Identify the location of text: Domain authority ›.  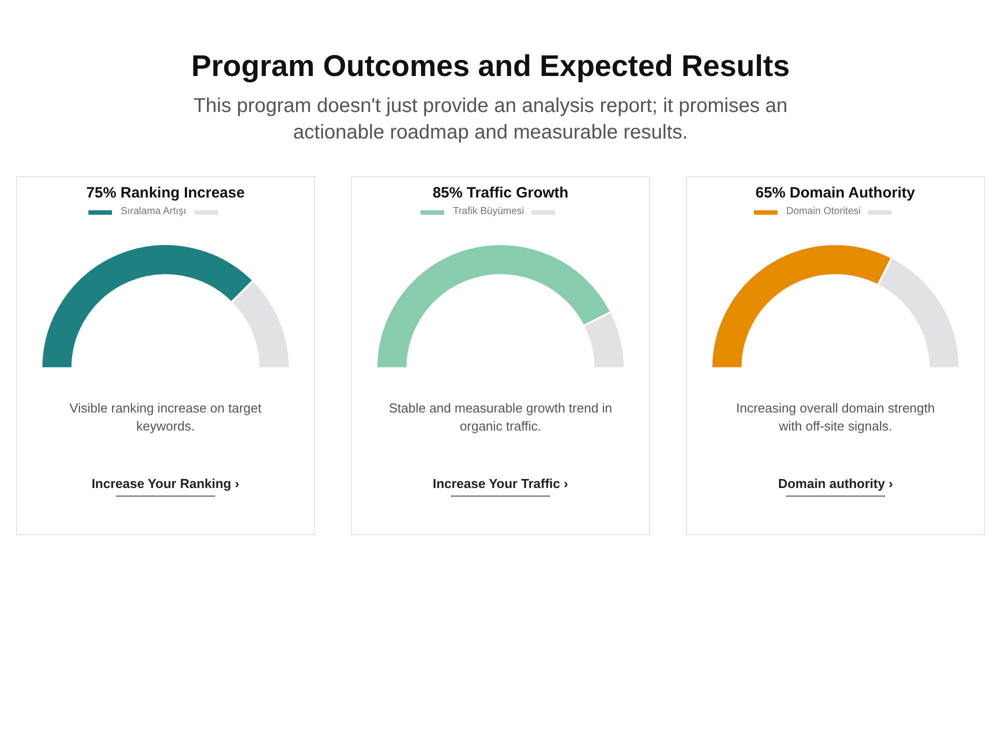
(835, 483).